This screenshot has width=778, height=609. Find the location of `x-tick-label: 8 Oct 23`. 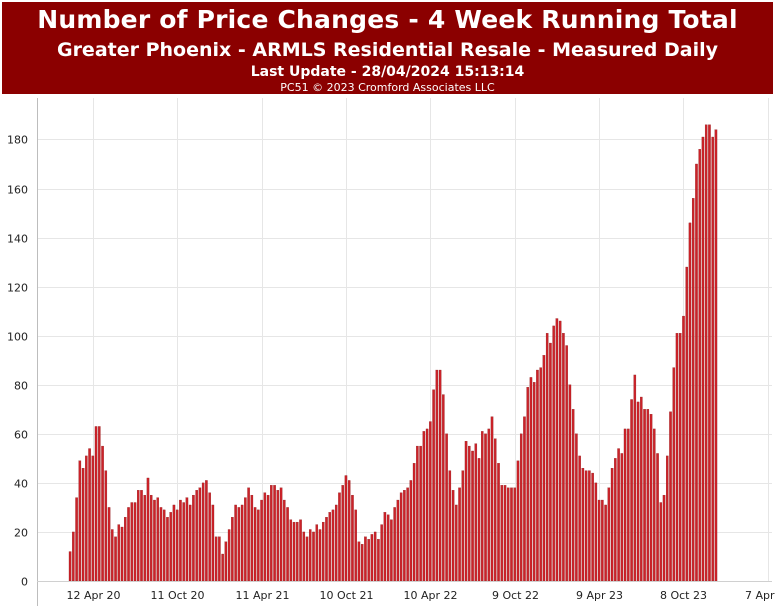

x-tick-label: 8 Oct 23 is located at coordinates (683, 595).